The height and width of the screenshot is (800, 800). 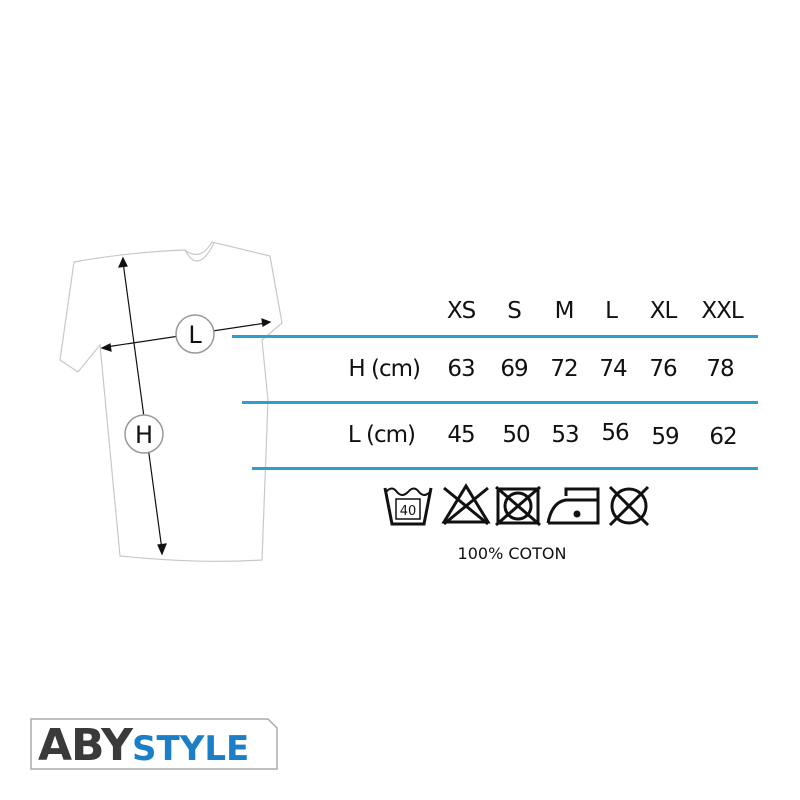 What do you see at coordinates (615, 433) in the screenshot?
I see `table-cell: 56` at bounding box center [615, 433].